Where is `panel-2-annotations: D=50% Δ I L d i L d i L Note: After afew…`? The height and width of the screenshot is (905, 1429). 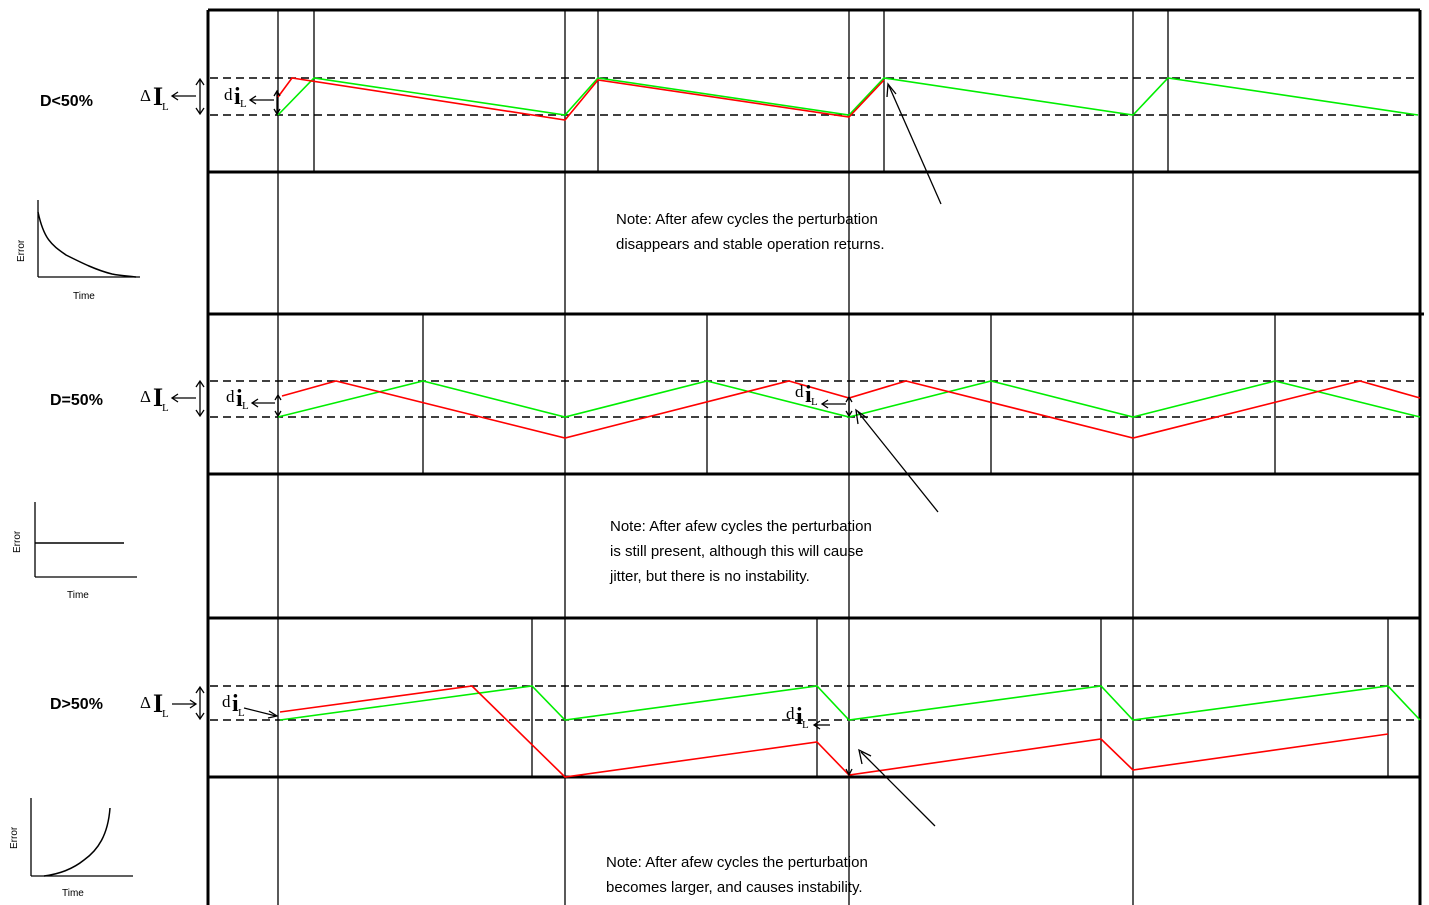
panel-2-annotations: D=50% Δ I L d i L d i L Note: After afew… is located at coordinates (494, 482).